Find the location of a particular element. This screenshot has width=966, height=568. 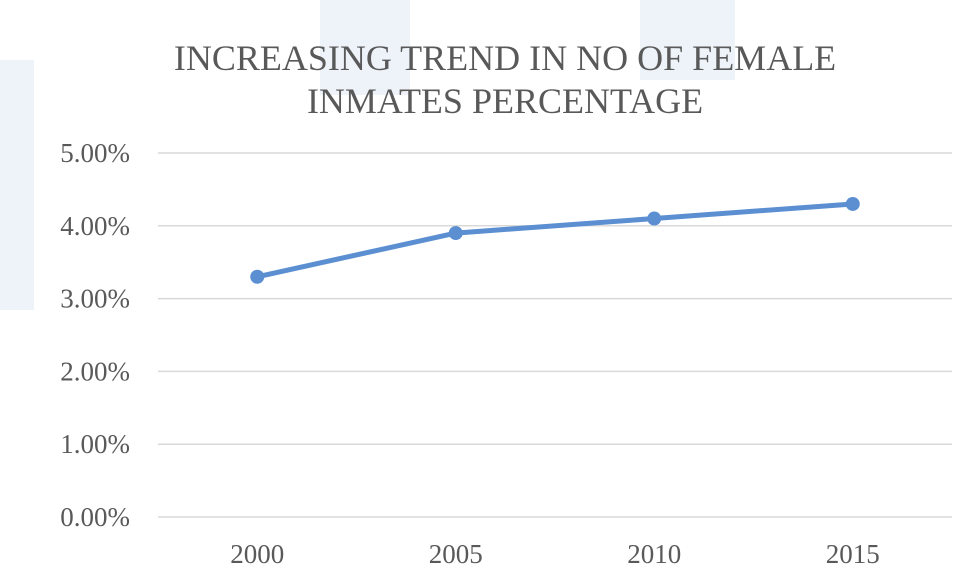

chart-title-line-1: INCREASING TREND IN NO OF FEMALE is located at coordinates (505, 58).